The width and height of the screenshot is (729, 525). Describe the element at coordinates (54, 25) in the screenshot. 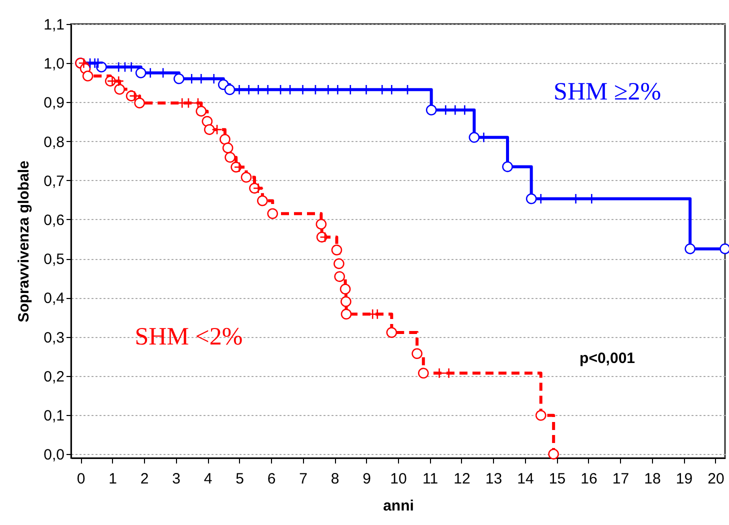

I see `y-tick-label: 1,1` at that location.